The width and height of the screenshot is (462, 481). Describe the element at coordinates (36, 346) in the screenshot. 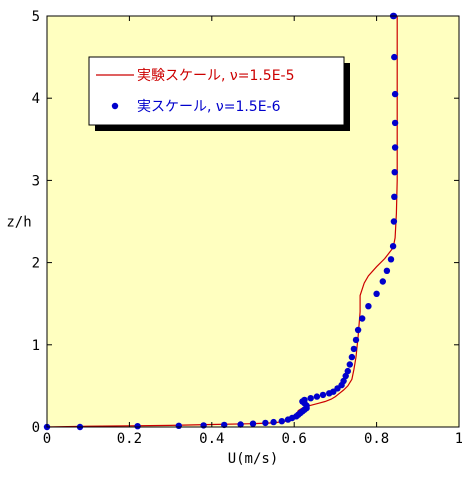

I see `y-tick-label: 1` at that location.